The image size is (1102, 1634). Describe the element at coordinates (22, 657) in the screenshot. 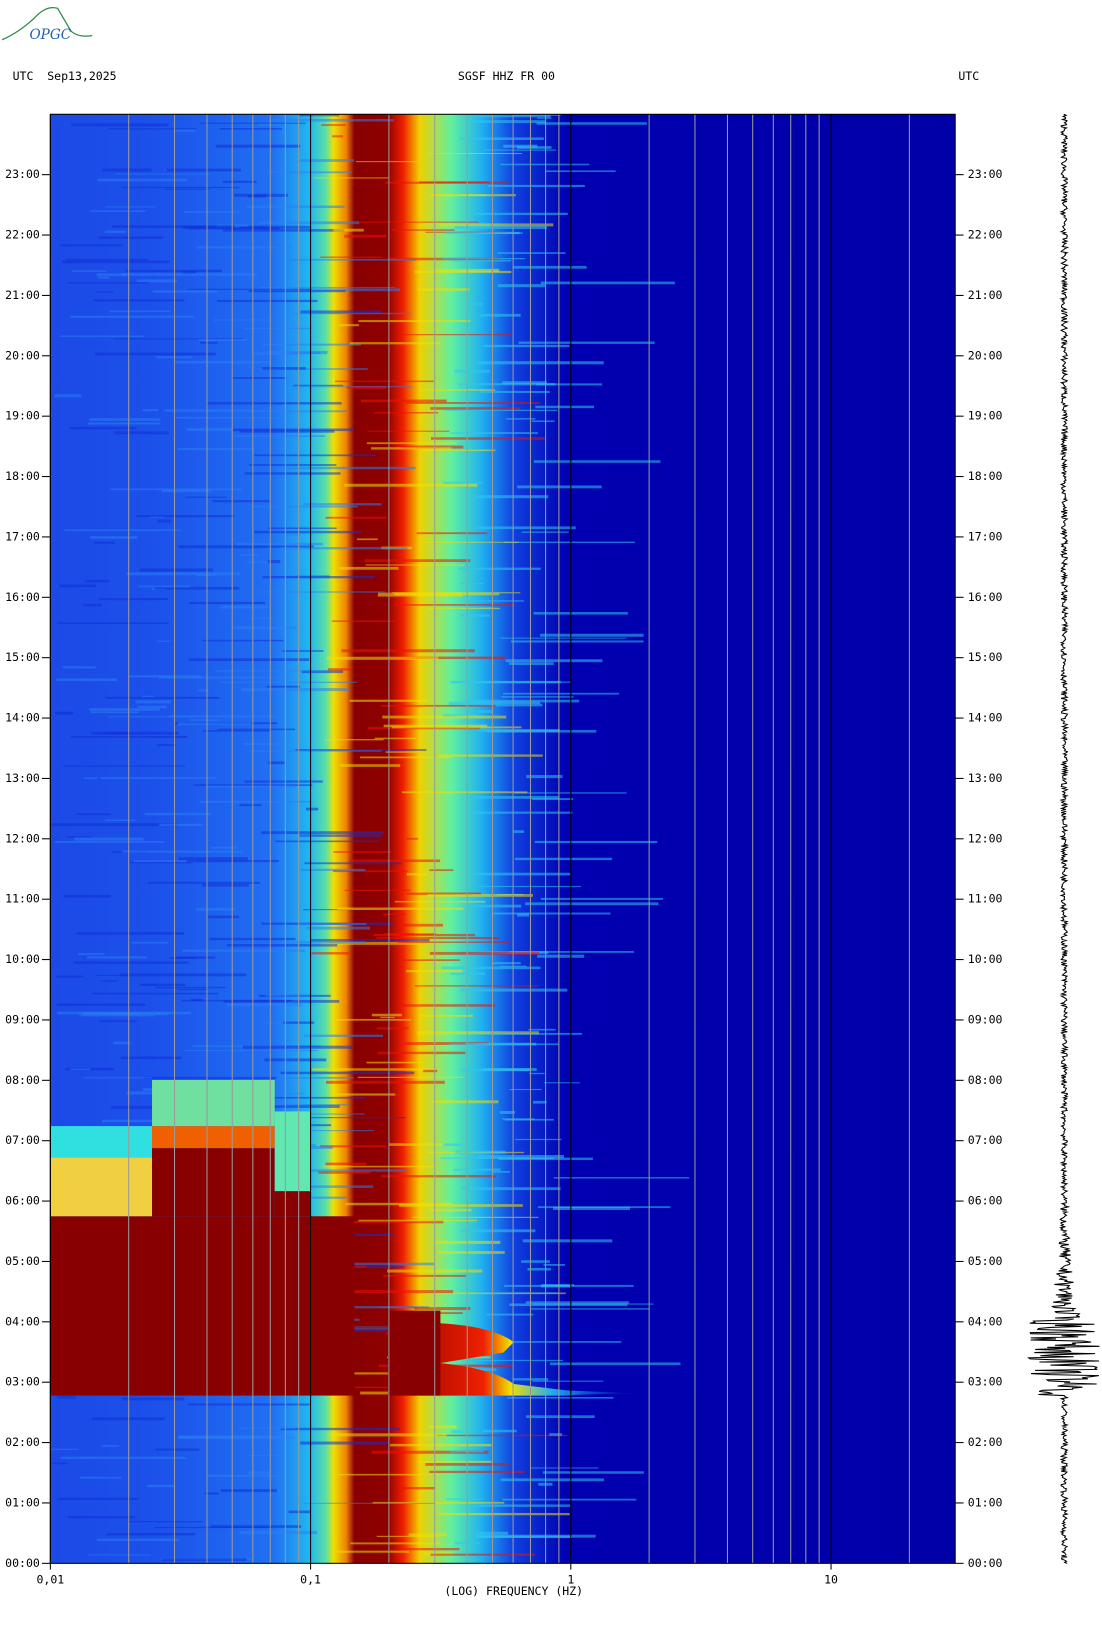

I see `y-tick-label: 15:00` at that location.